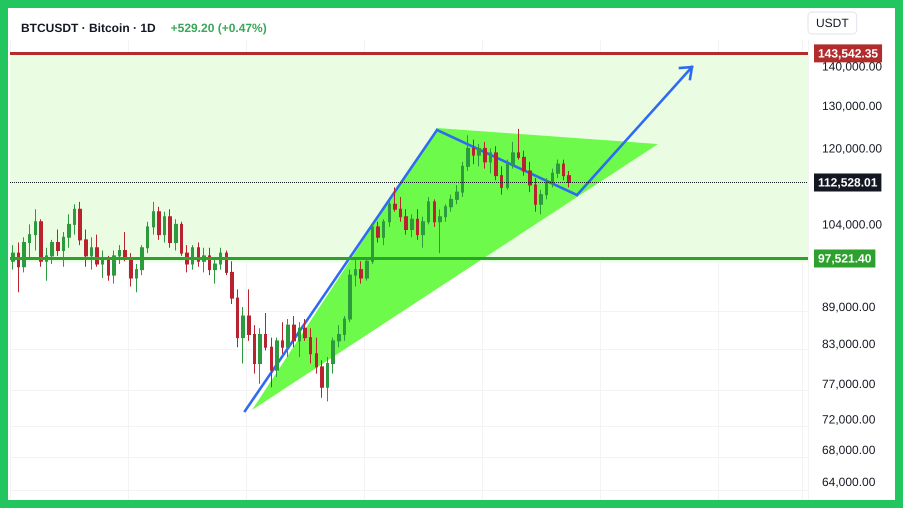 This screenshot has height=508, width=903. What do you see at coordinates (852, 67) in the screenshot?
I see `y-tick-label: 140,000.00` at bounding box center [852, 67].